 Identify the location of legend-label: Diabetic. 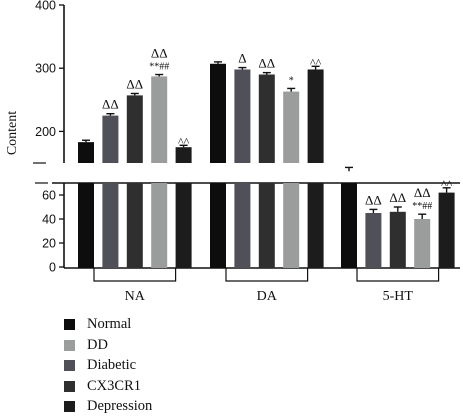
(112, 365).